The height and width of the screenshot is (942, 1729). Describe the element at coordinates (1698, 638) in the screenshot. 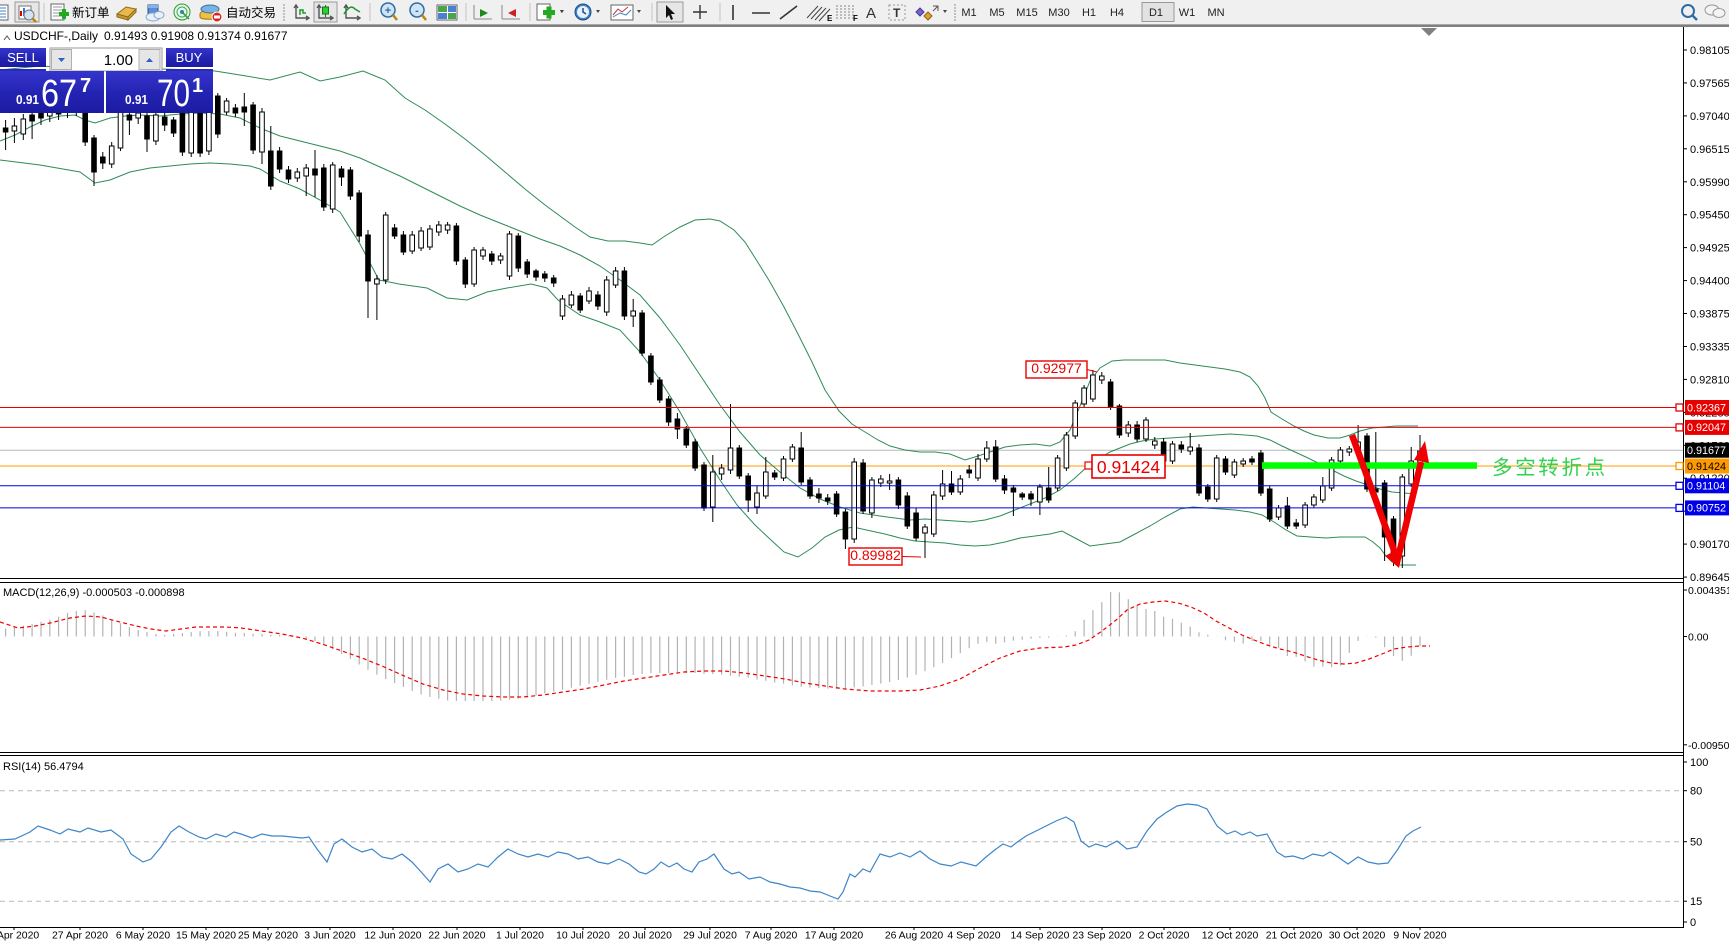

I see `svg-text: 0.00` at that location.